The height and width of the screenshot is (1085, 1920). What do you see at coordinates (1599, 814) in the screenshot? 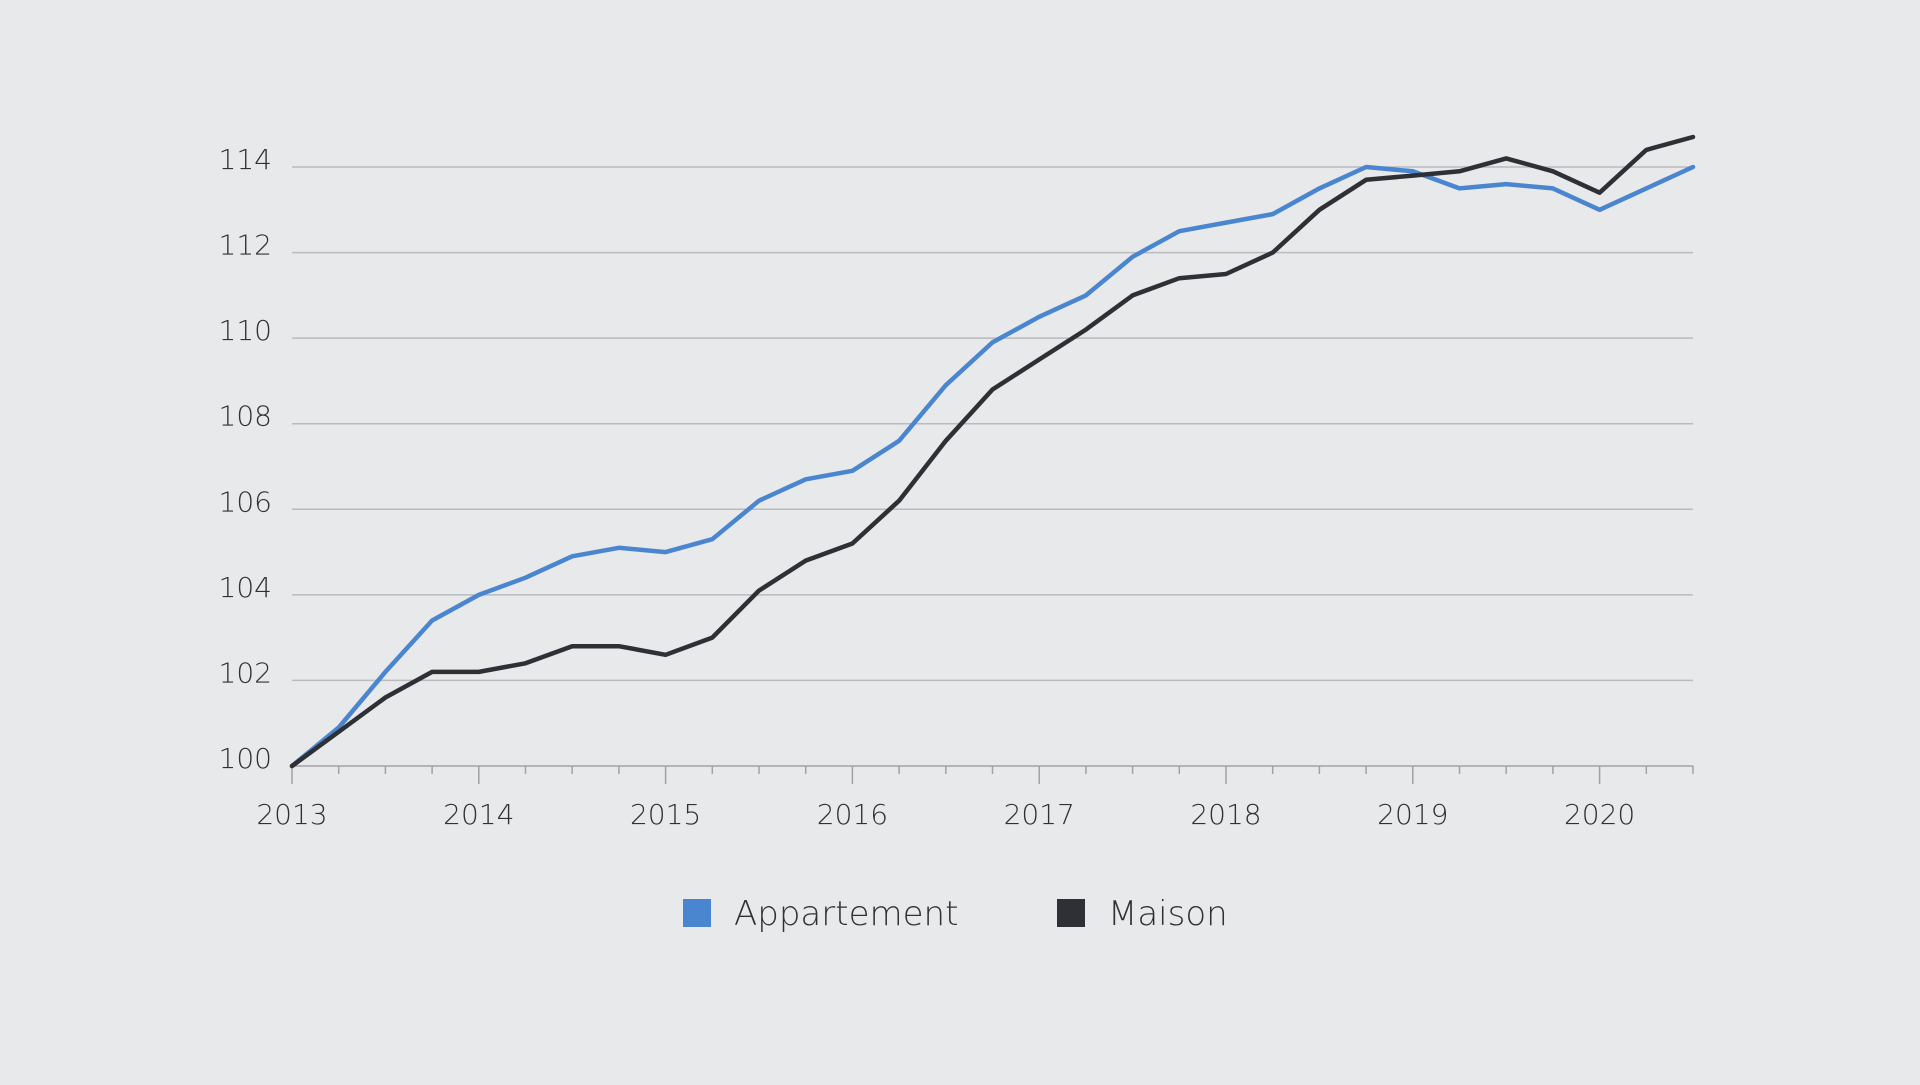
I see `x-tick-label: 2020` at bounding box center [1599, 814].